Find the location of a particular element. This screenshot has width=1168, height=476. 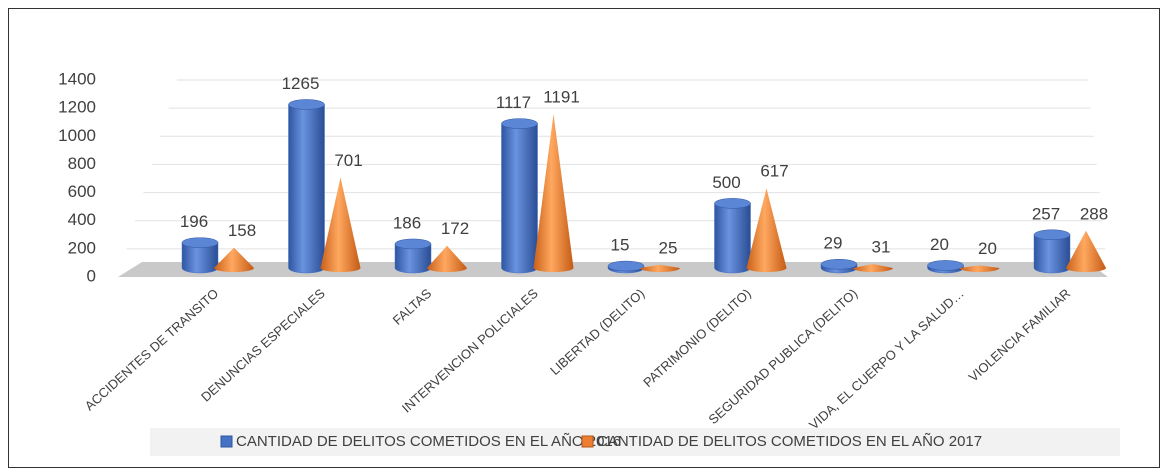

value-label: 617 is located at coordinates (774, 171).